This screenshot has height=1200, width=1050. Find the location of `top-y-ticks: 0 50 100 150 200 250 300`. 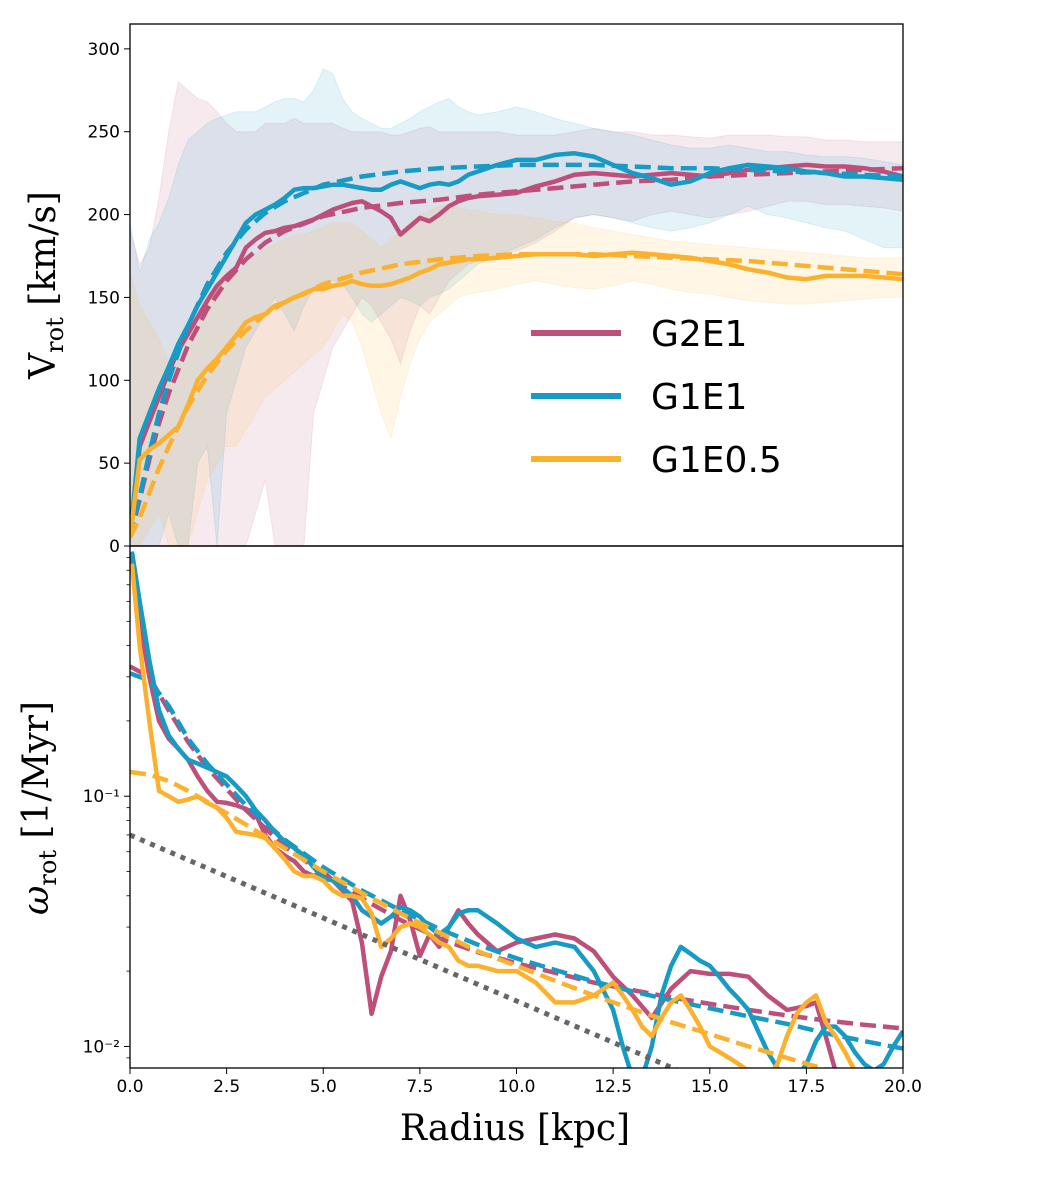

top-y-ticks: 0 50 100 150 200 250 300 is located at coordinates (109, 298).